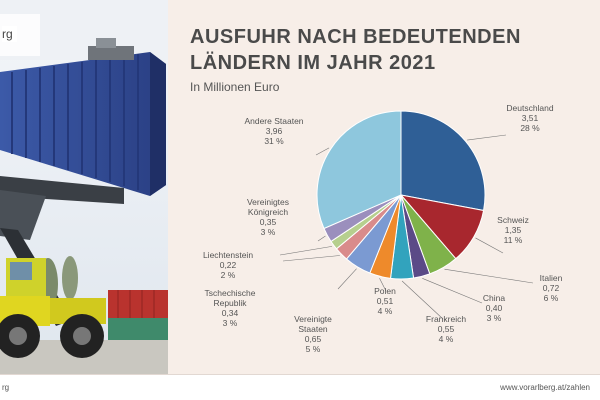 This screenshot has width=600, height=400. I want to click on slice-label: Schweiz 1,35 11 %, so click(513, 230).